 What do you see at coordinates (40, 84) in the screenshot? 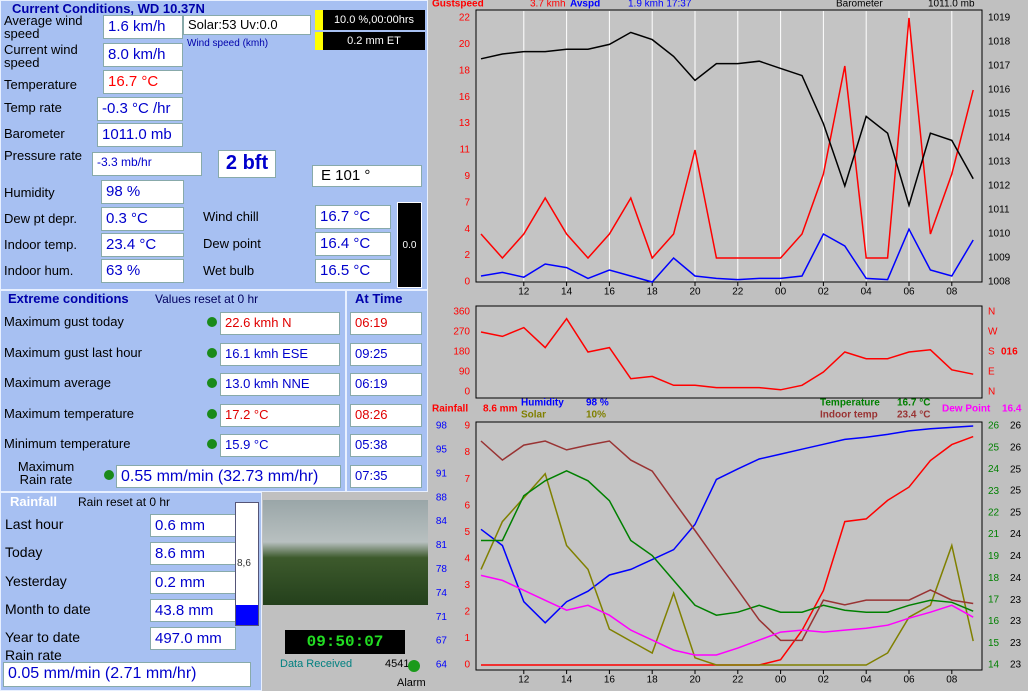
I see `row-label: Temperature` at bounding box center [40, 84].